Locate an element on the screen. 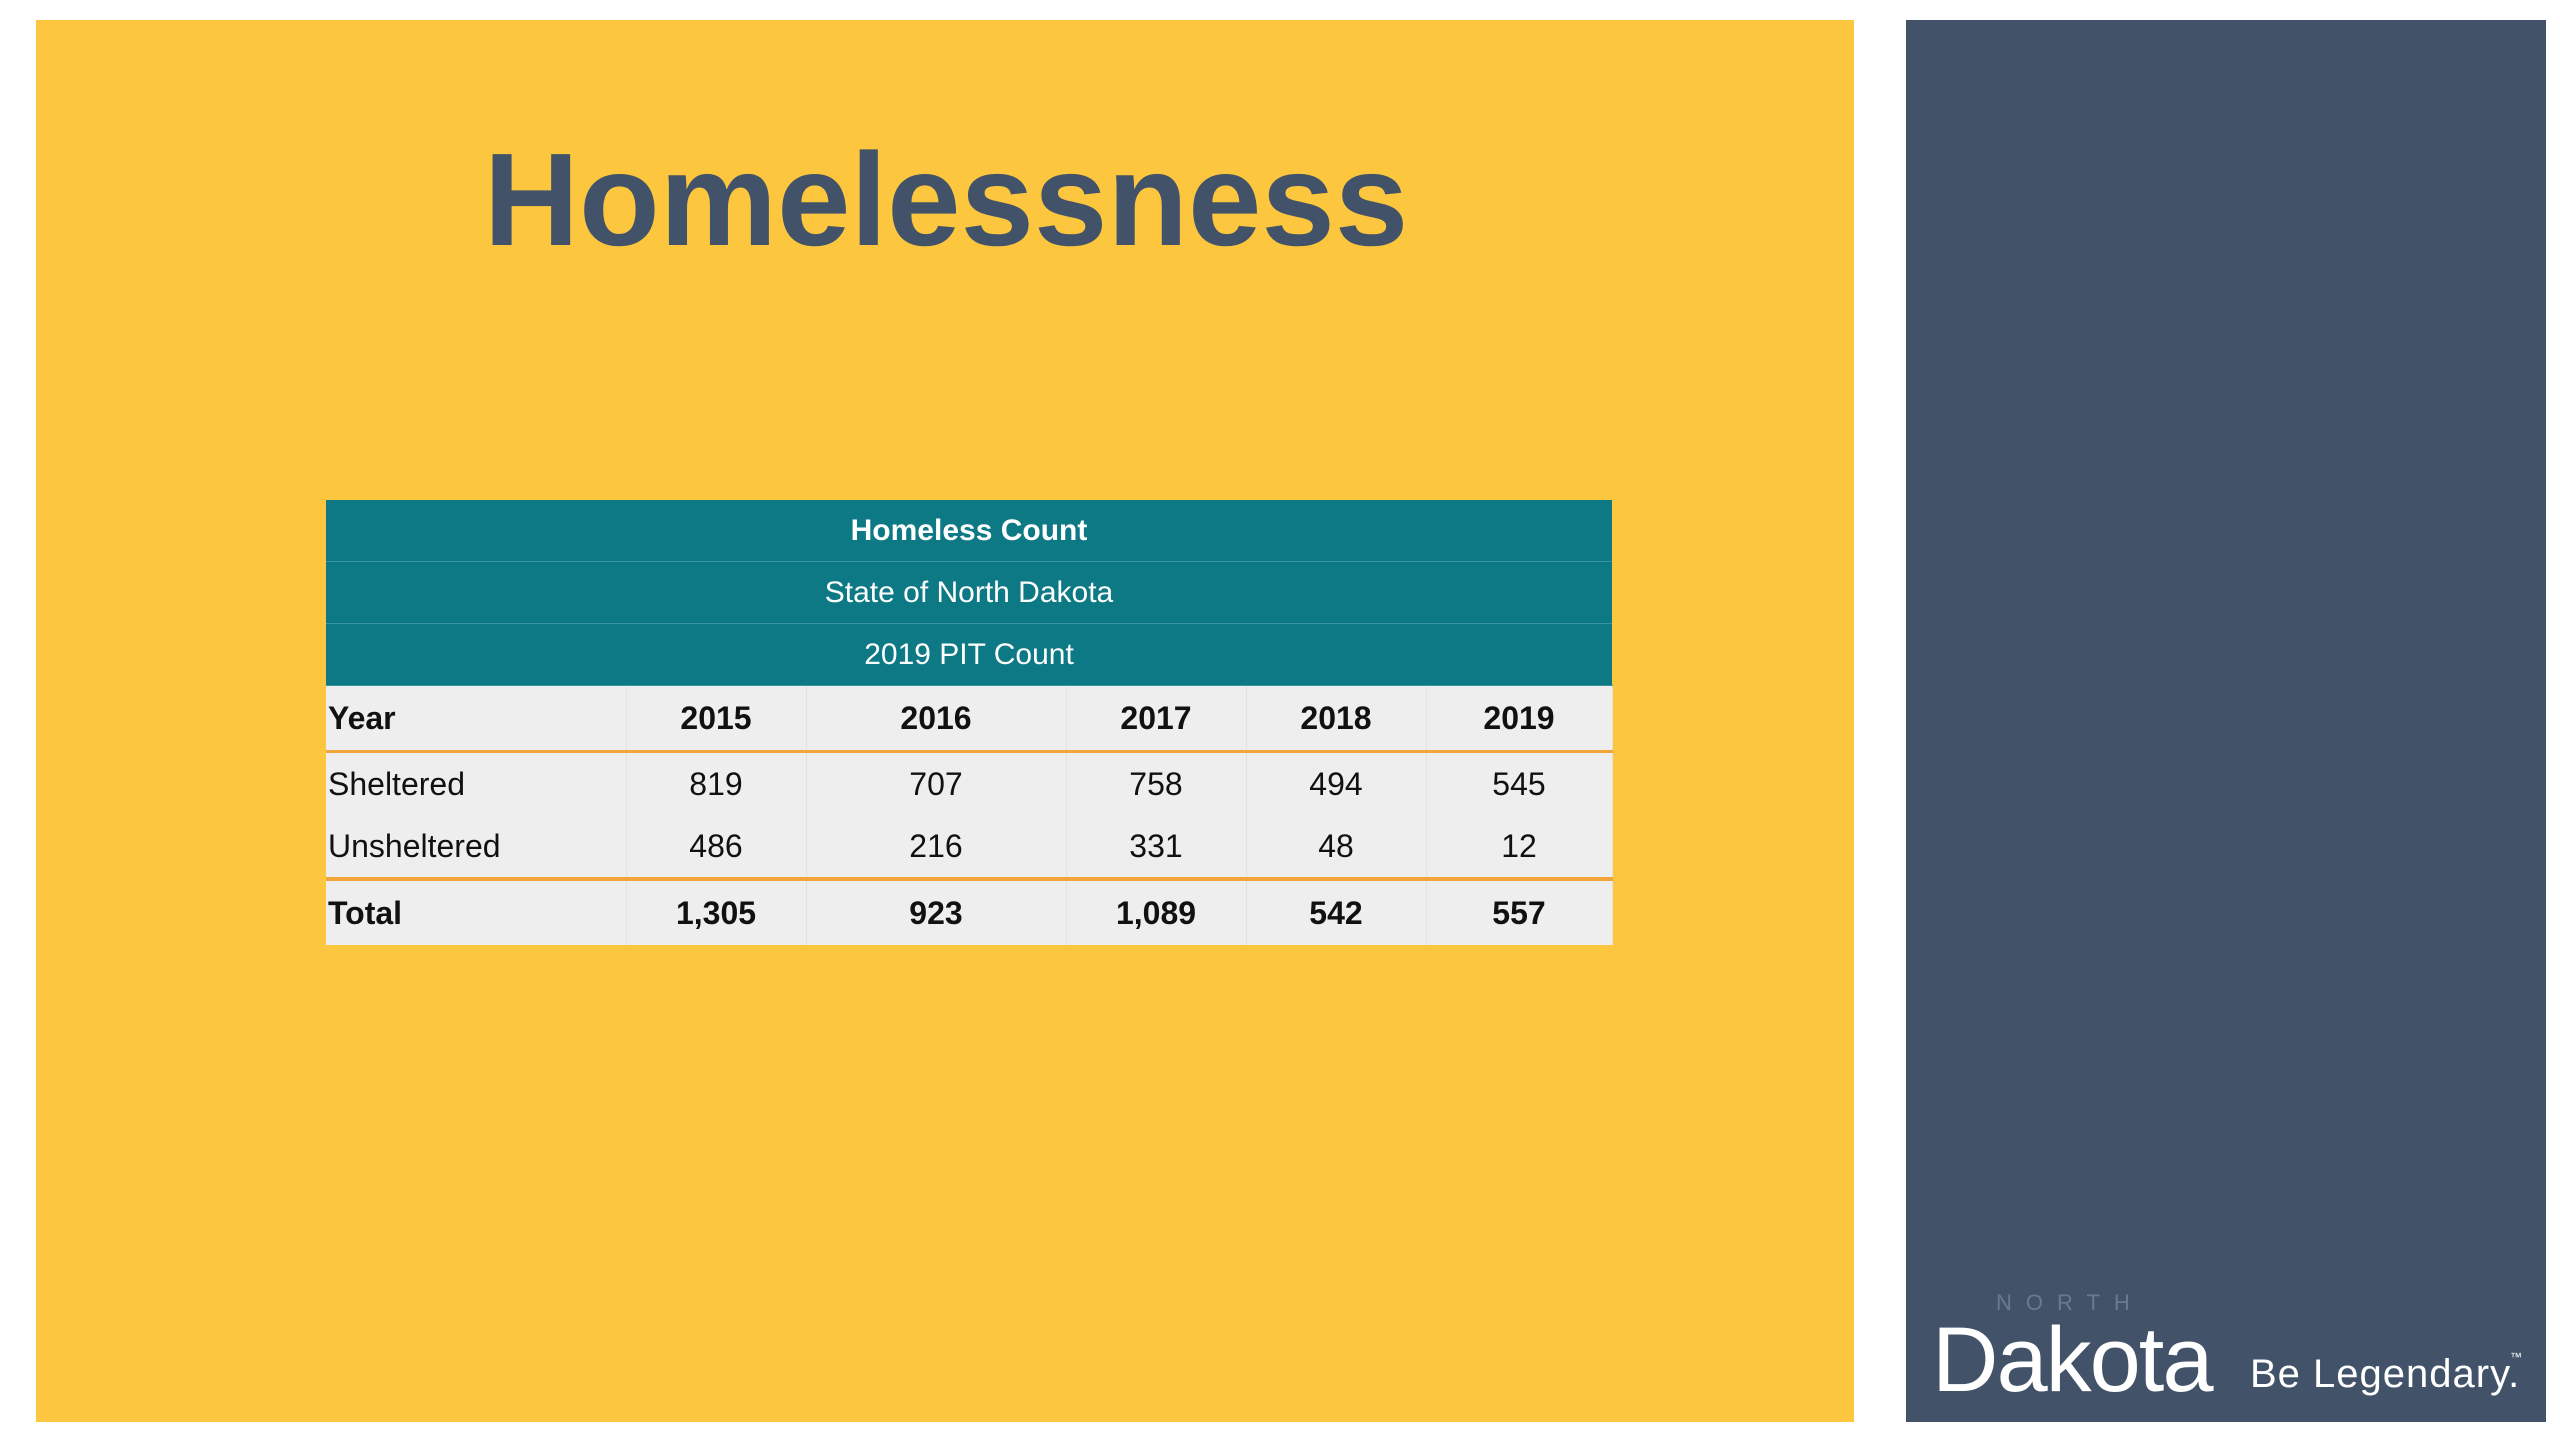 The image size is (2560, 1440). row-label: Unsheltered is located at coordinates (476, 847).